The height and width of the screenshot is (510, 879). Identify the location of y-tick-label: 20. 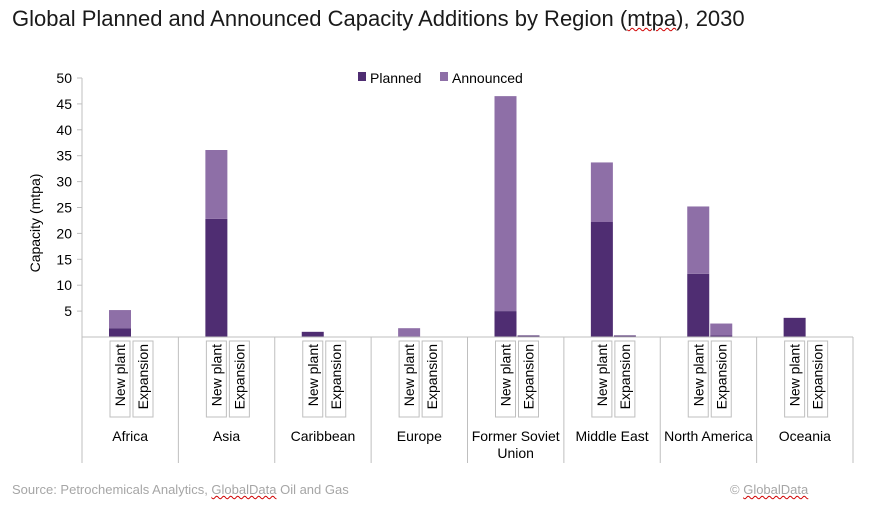
(64, 233).